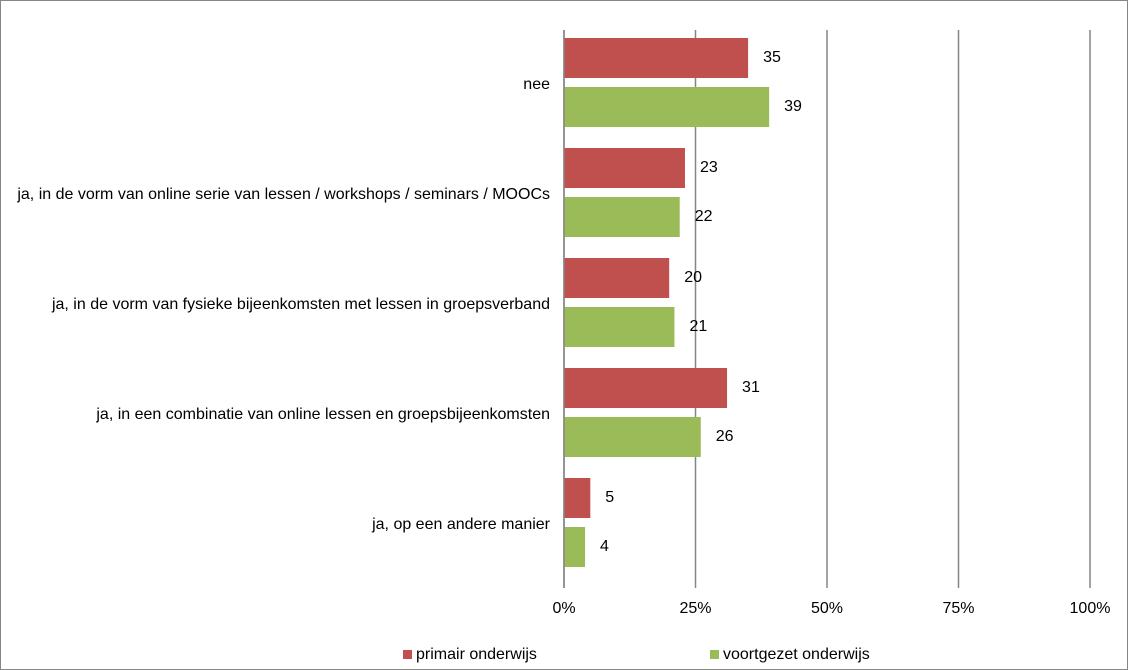  What do you see at coordinates (772, 57) in the screenshot?
I see `data-label: 35` at bounding box center [772, 57].